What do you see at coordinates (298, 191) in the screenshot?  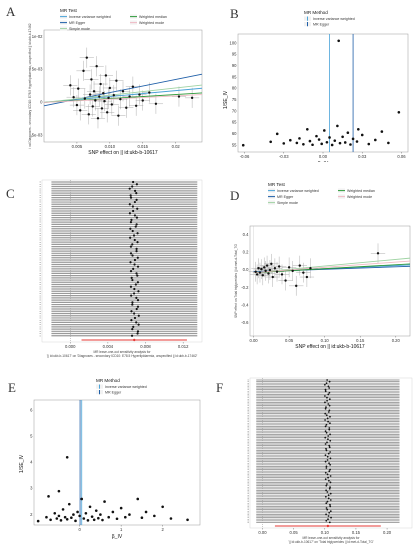 I see `legend-label: Inverse variance weighted` at bounding box center [298, 191].